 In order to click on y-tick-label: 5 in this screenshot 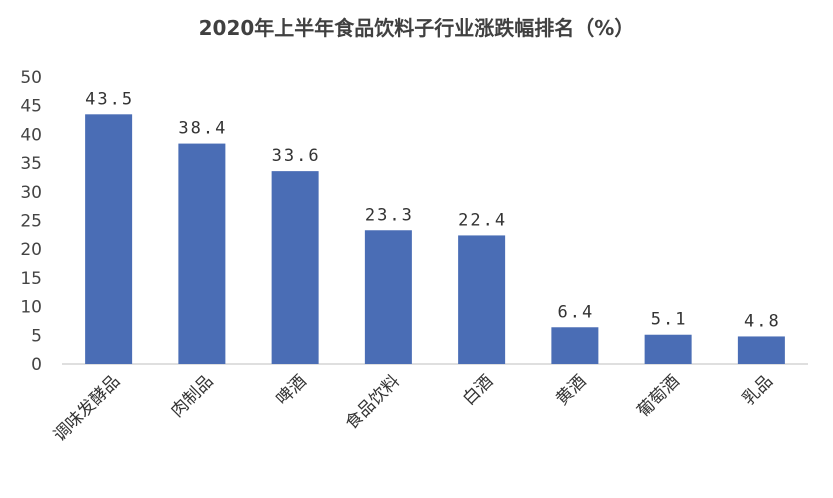, I will do `click(36, 336)`.